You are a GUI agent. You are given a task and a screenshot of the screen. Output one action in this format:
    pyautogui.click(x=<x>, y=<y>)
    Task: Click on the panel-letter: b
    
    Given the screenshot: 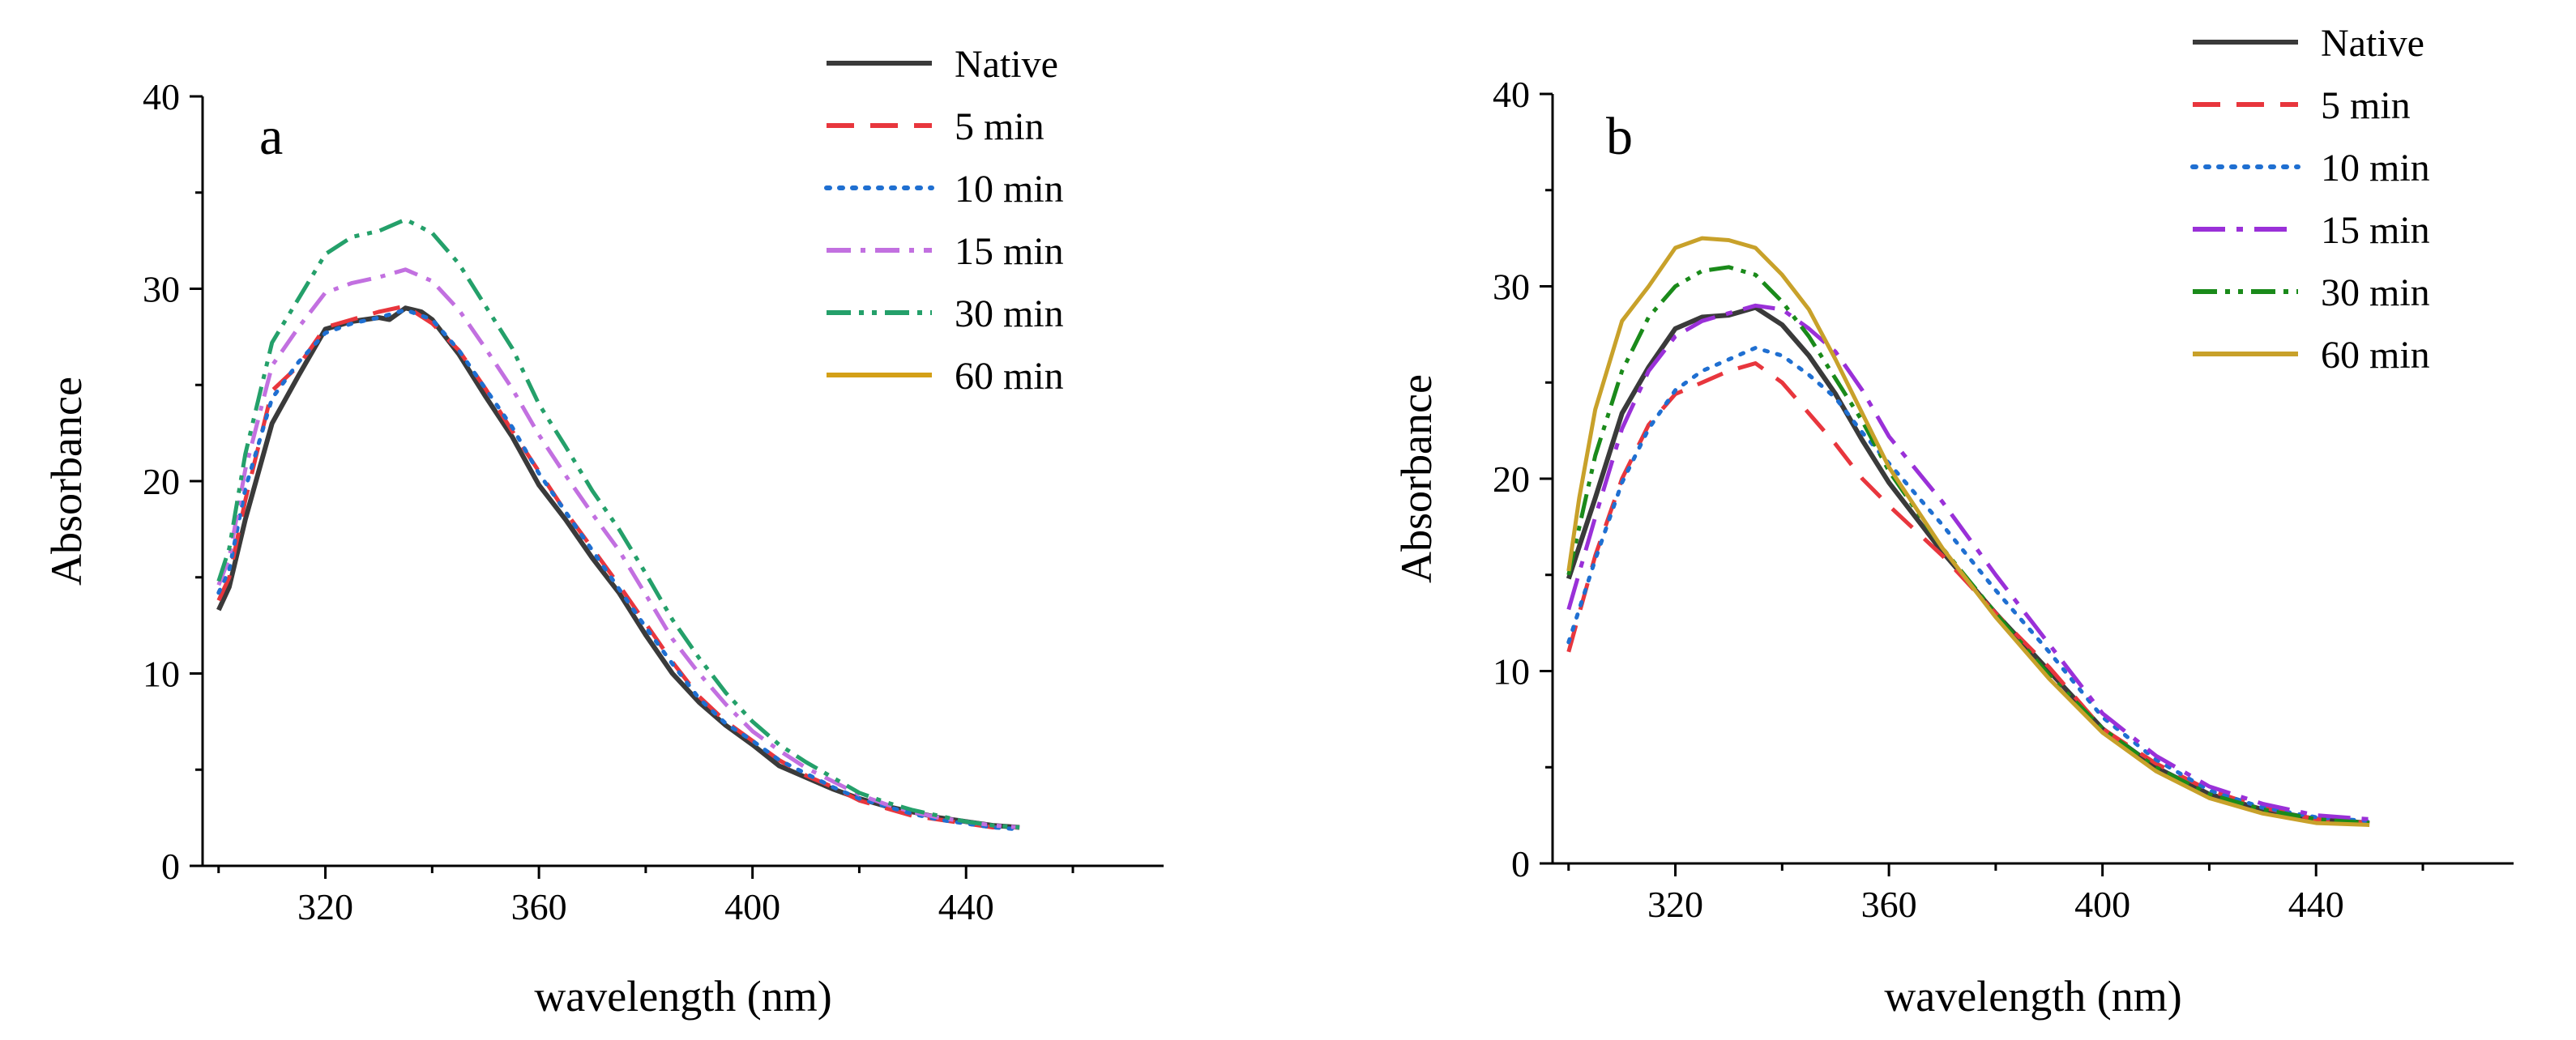 What is the action you would take?
    pyautogui.click(x=1619, y=136)
    